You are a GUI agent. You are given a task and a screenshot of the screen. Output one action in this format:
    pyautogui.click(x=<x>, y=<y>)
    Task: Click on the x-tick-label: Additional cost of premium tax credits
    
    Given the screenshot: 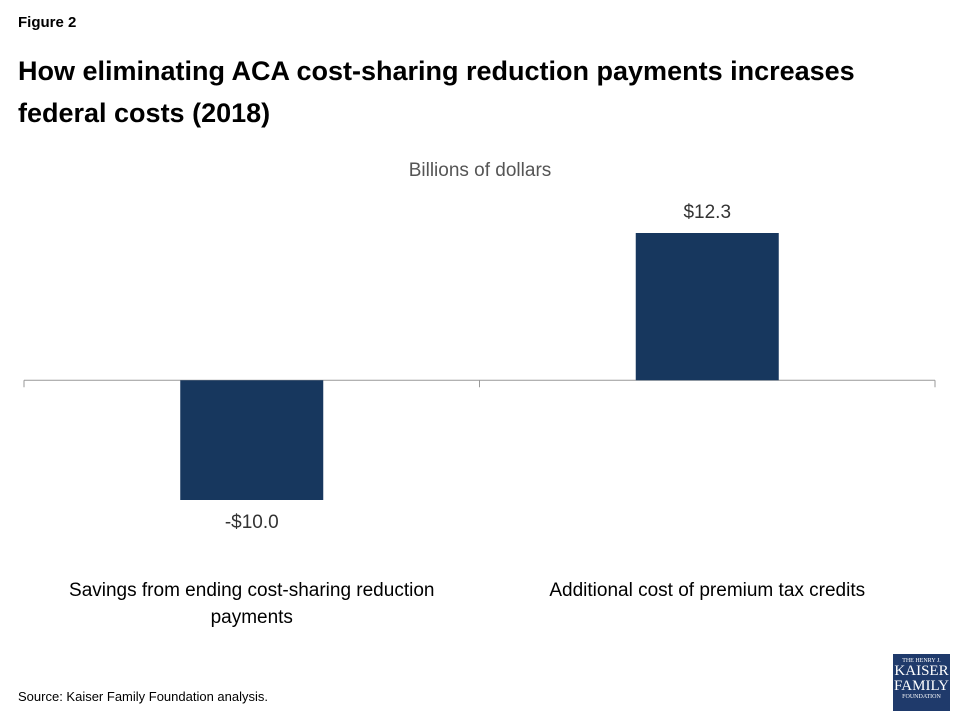 What is the action you would take?
    pyautogui.click(x=707, y=590)
    